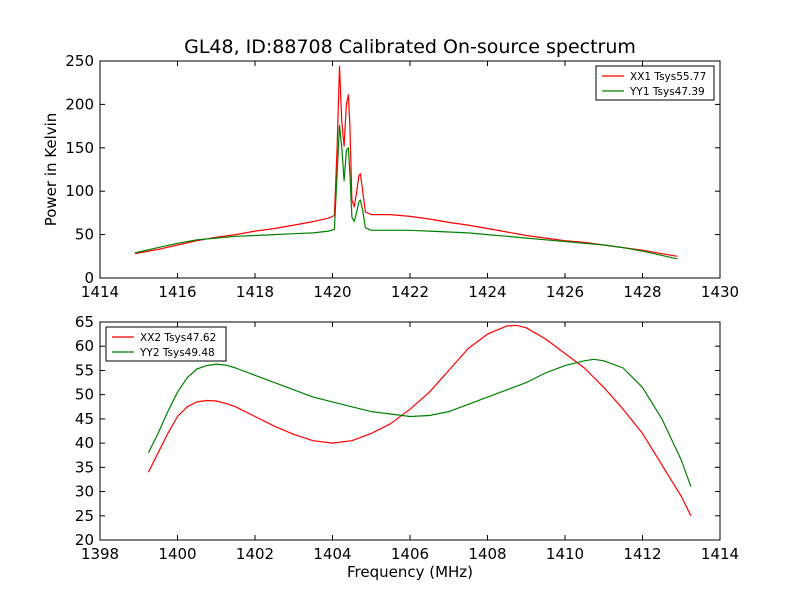 Image resolution: width=800 pixels, height=600 pixels. What do you see at coordinates (177, 353) in the screenshot?
I see `legend-label: YY2 Tsys49.48` at bounding box center [177, 353].